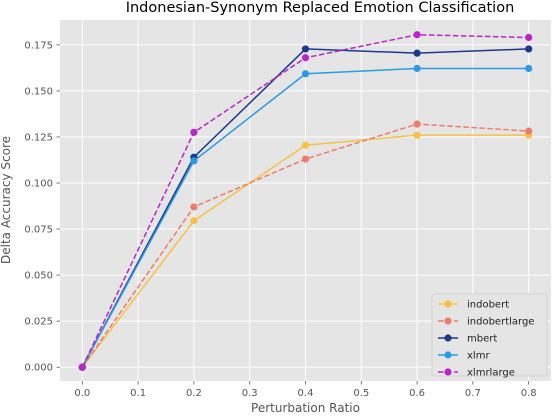  What do you see at coordinates (38, 137) in the screenshot?
I see `y-tick-label: 0.125` at bounding box center [38, 137].